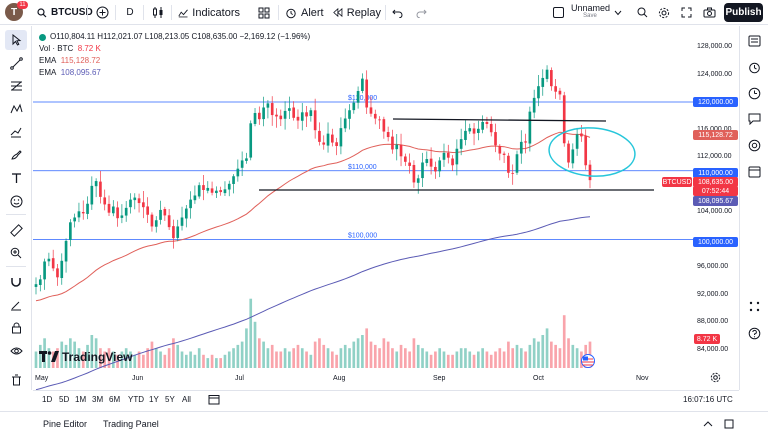 The width and height of the screenshot is (768, 435). I want to click on chart-type-button, so click(158, 12).